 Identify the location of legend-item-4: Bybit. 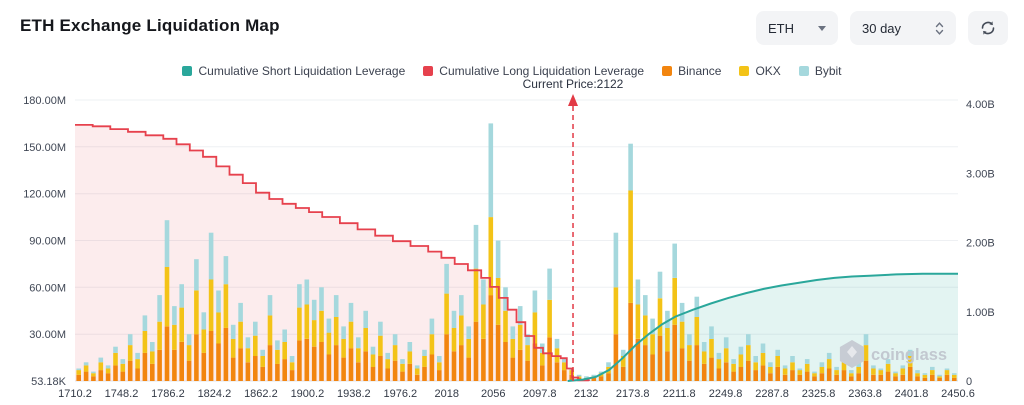
(820, 71).